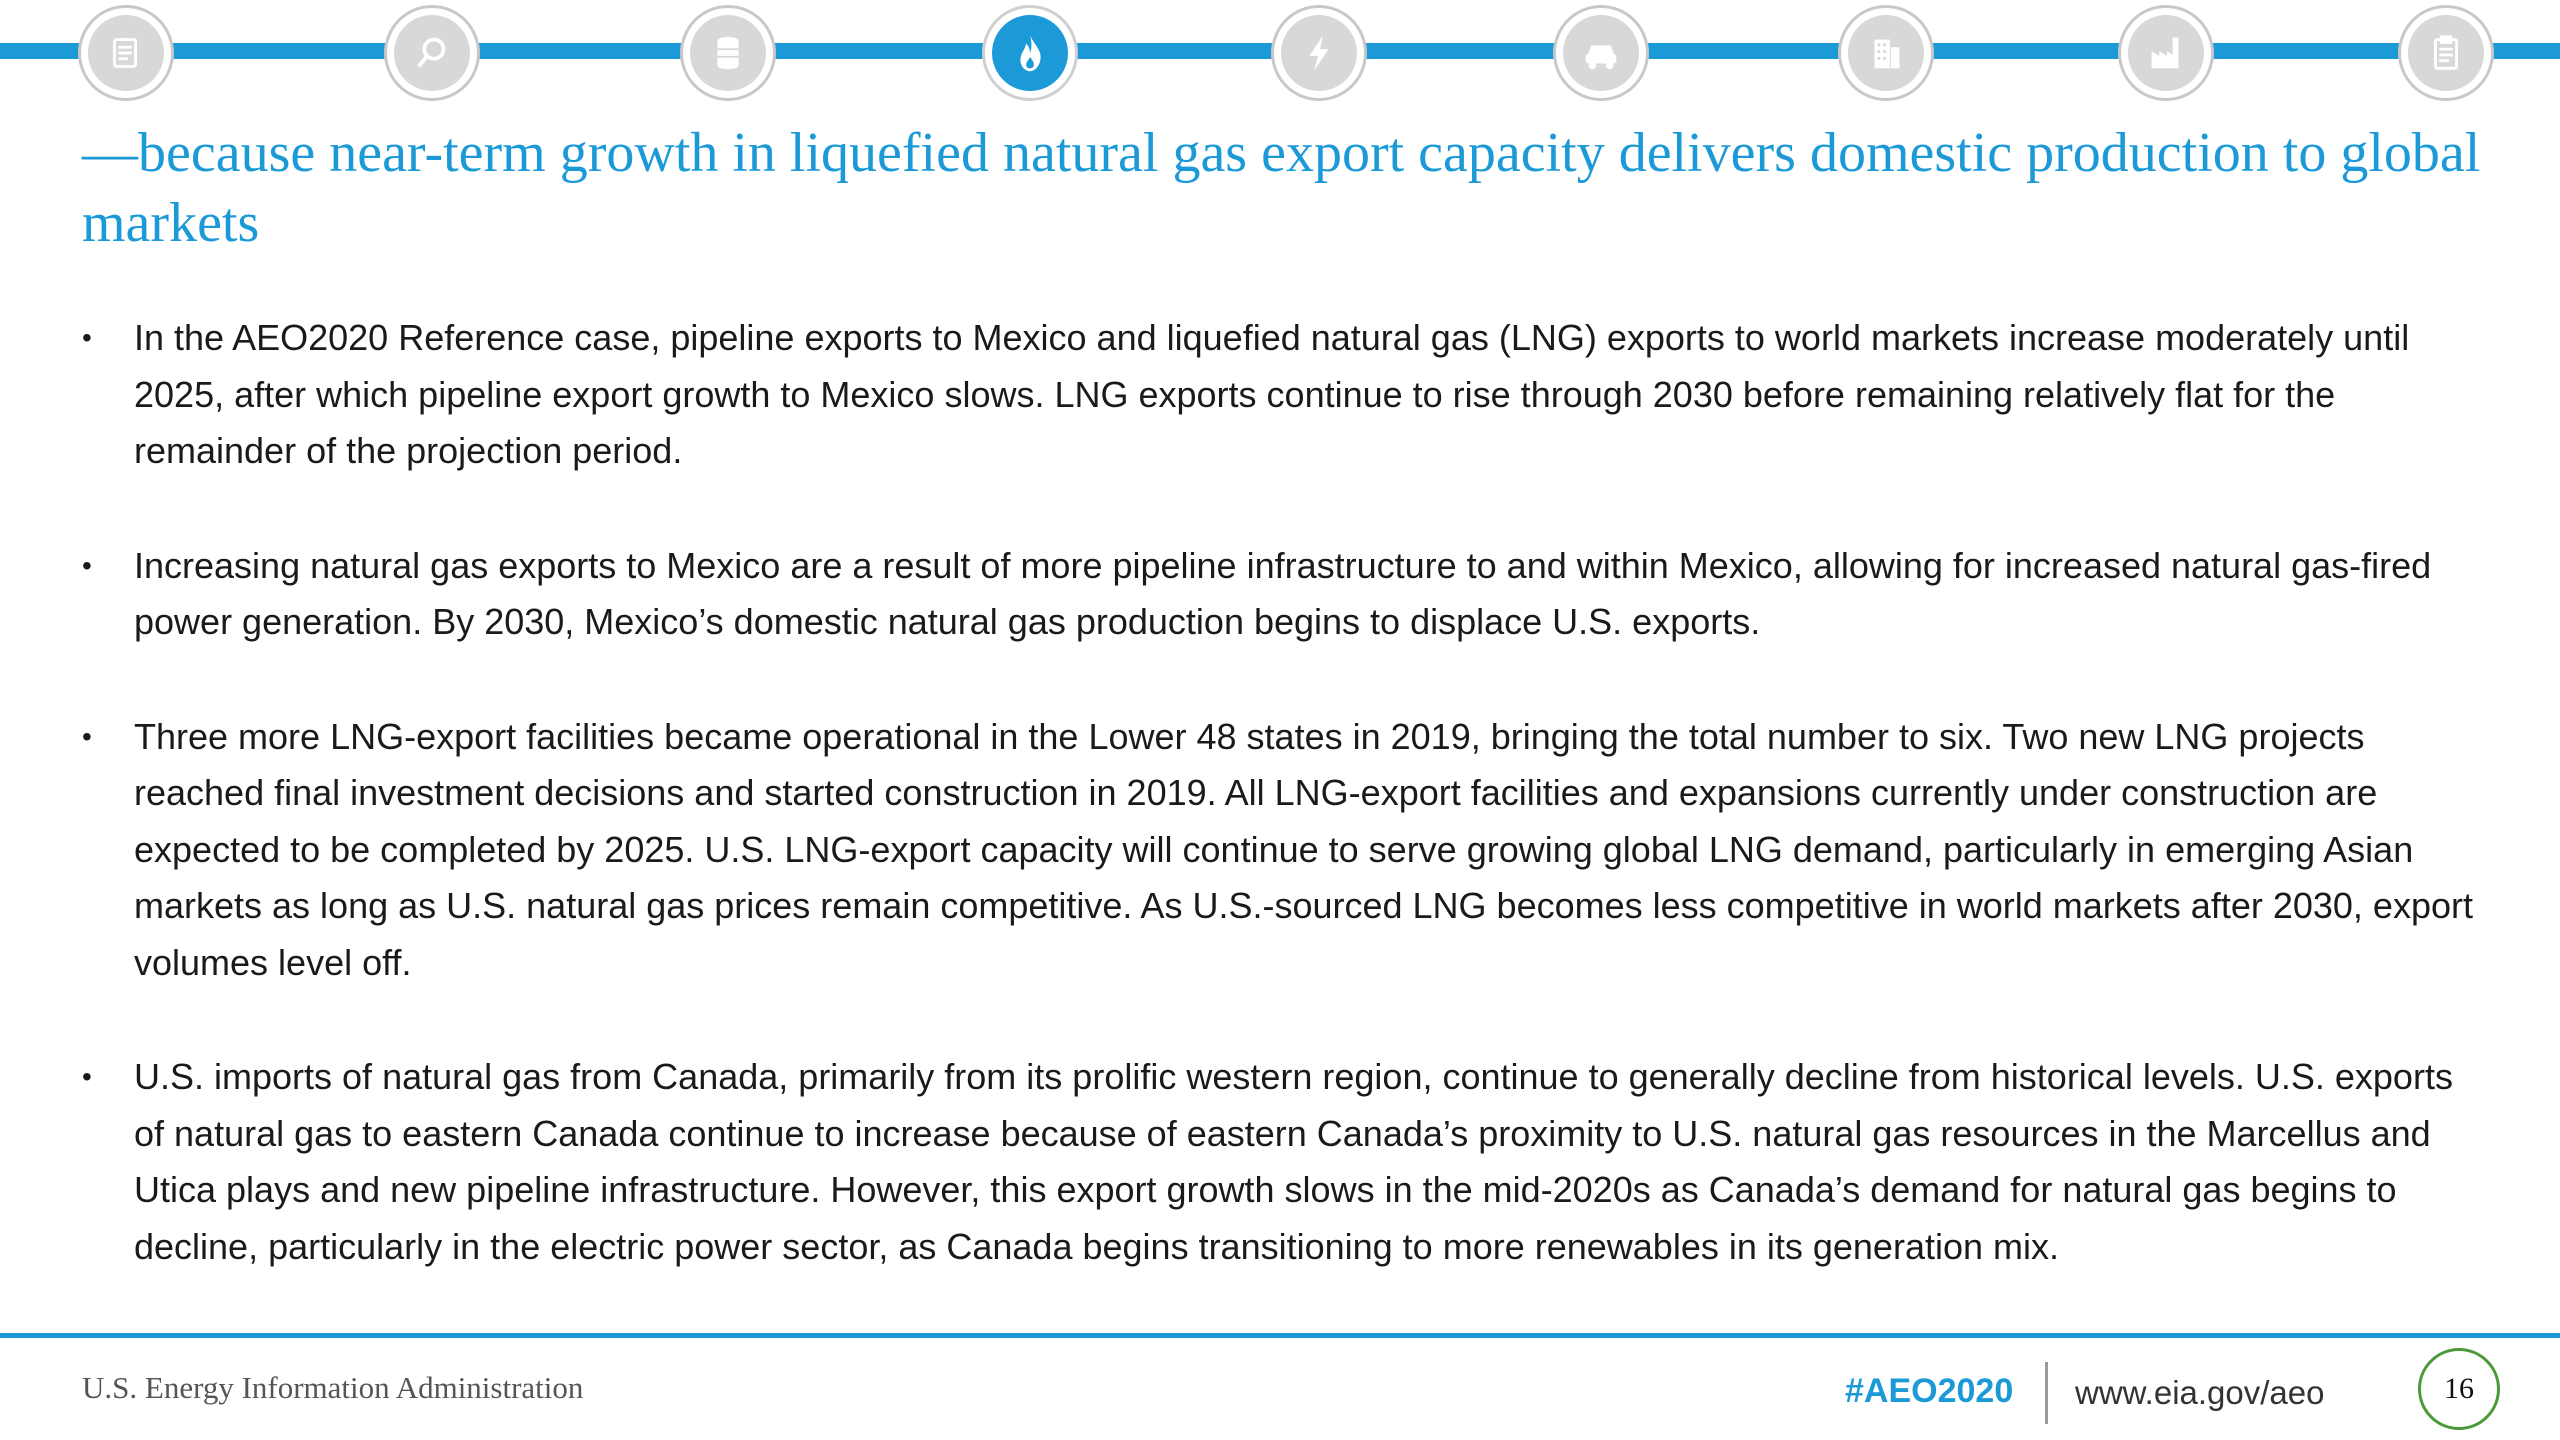  I want to click on nav-item-transportation, so click(1601, 53).